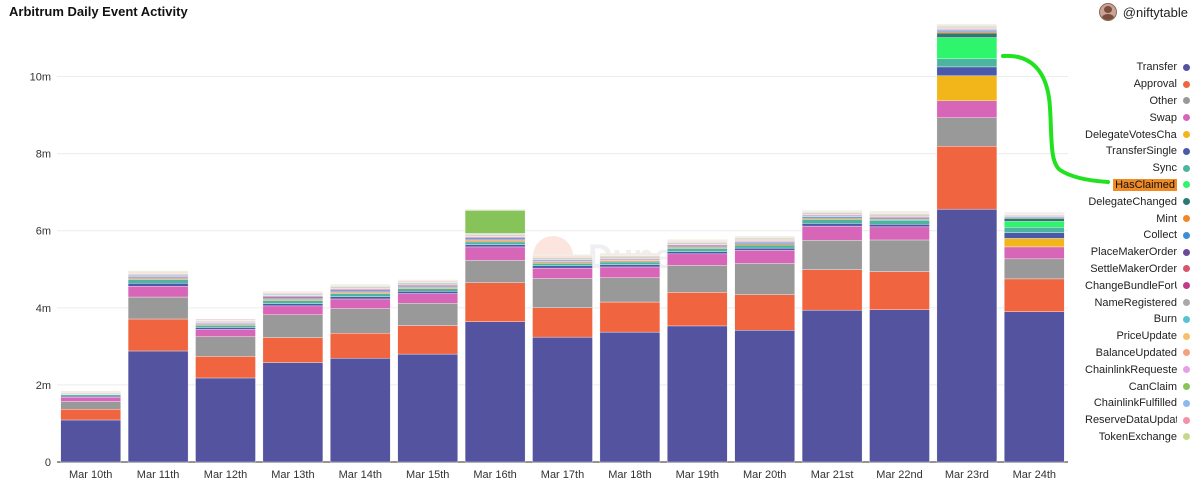  What do you see at coordinates (1143, 12) in the screenshot?
I see `author-badge: @niftytable` at bounding box center [1143, 12].